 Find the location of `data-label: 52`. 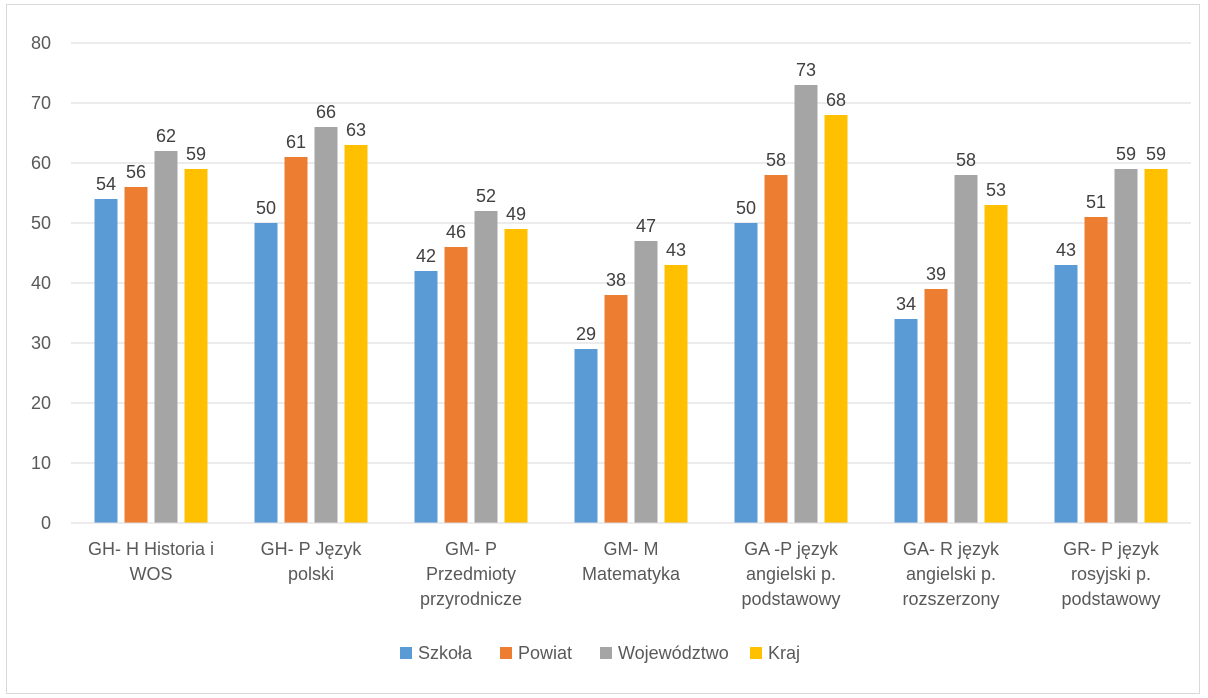

data-label: 52 is located at coordinates (486, 196).